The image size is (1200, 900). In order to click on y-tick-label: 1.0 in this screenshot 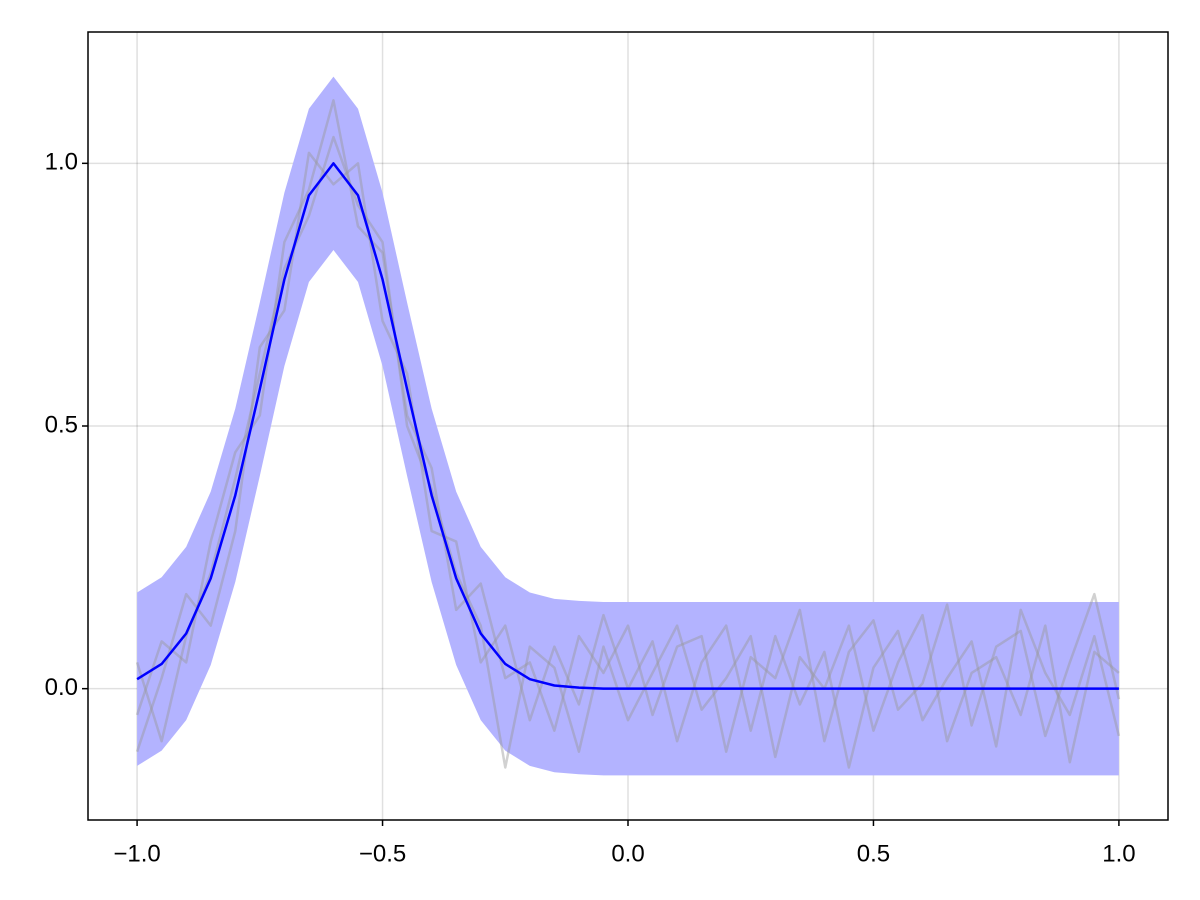, I will do `click(61, 162)`.